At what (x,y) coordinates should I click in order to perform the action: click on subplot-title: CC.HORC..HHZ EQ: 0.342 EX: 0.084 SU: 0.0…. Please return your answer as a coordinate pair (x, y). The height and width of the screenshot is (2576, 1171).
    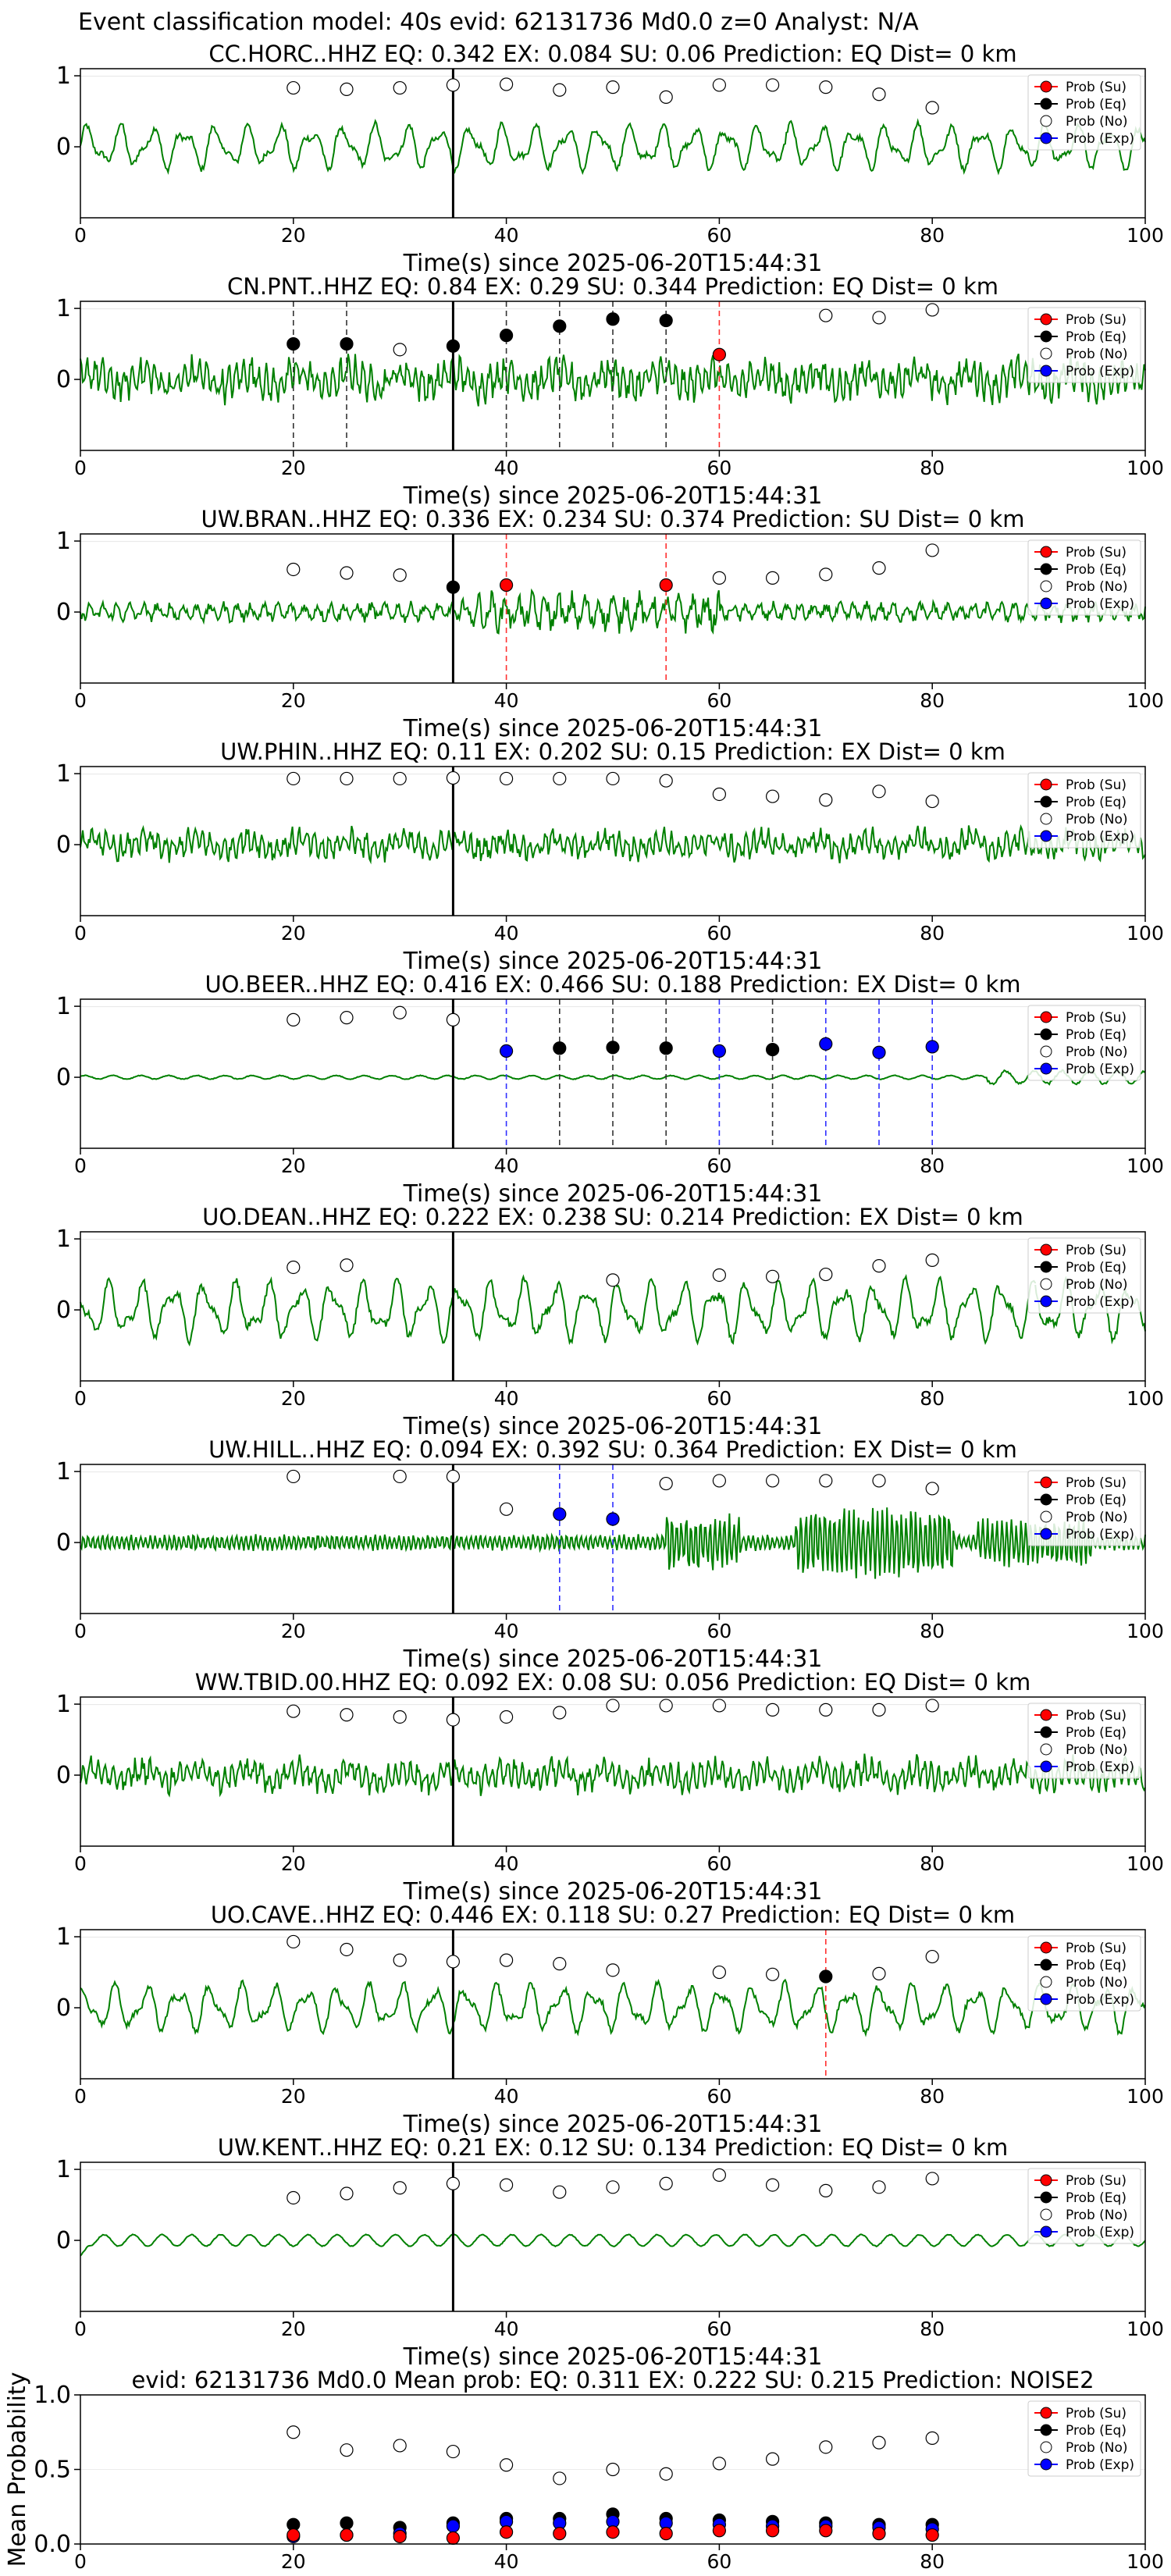
    Looking at the image, I should click on (612, 54).